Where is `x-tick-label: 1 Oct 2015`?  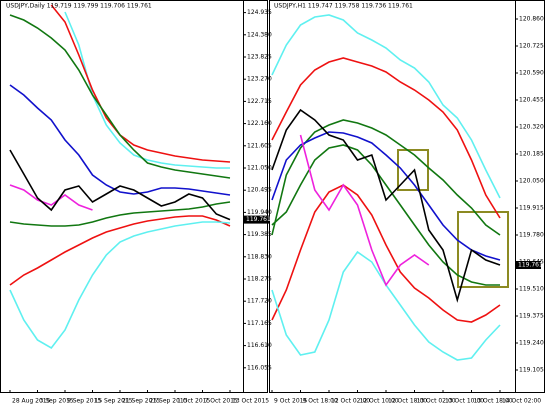 x-tick-label: 1 Oct 2015 is located at coordinates (193, 401).